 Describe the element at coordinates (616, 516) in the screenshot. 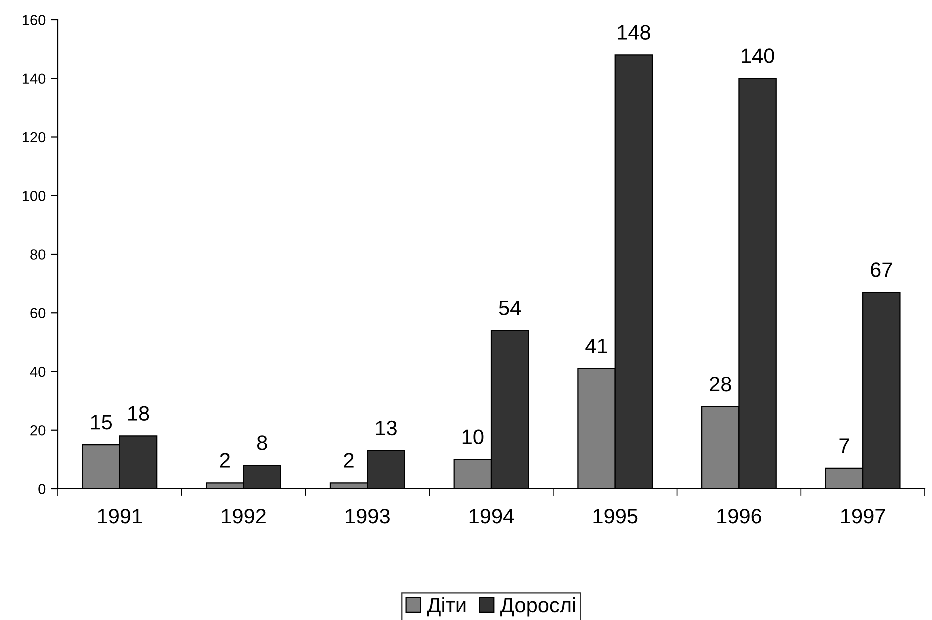

I see `x-tick-label: 1995` at that location.